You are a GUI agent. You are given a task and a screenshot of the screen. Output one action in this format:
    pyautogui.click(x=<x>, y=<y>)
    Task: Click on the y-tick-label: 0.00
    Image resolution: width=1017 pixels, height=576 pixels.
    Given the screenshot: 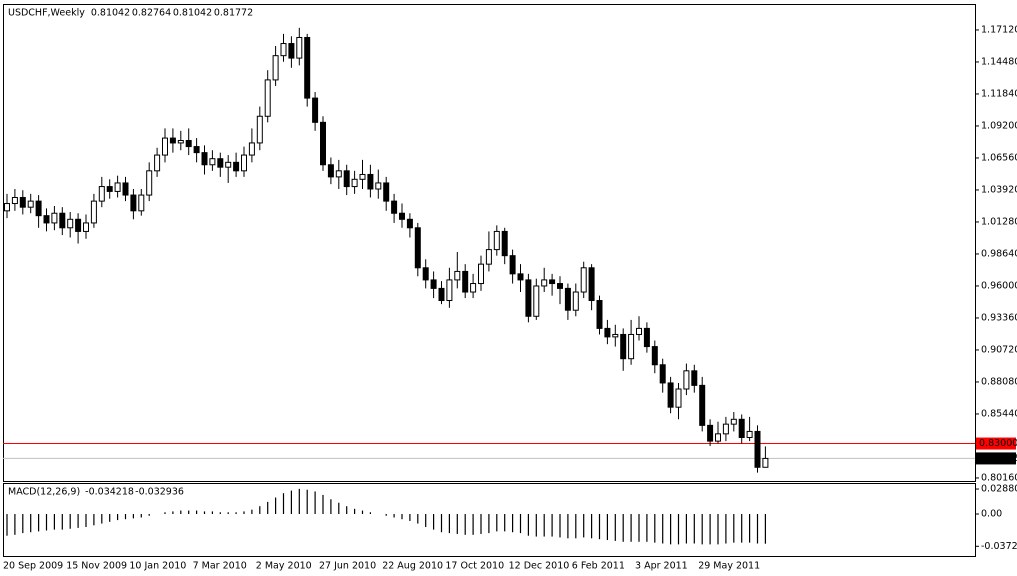 What is the action you would take?
    pyautogui.click(x=991, y=514)
    